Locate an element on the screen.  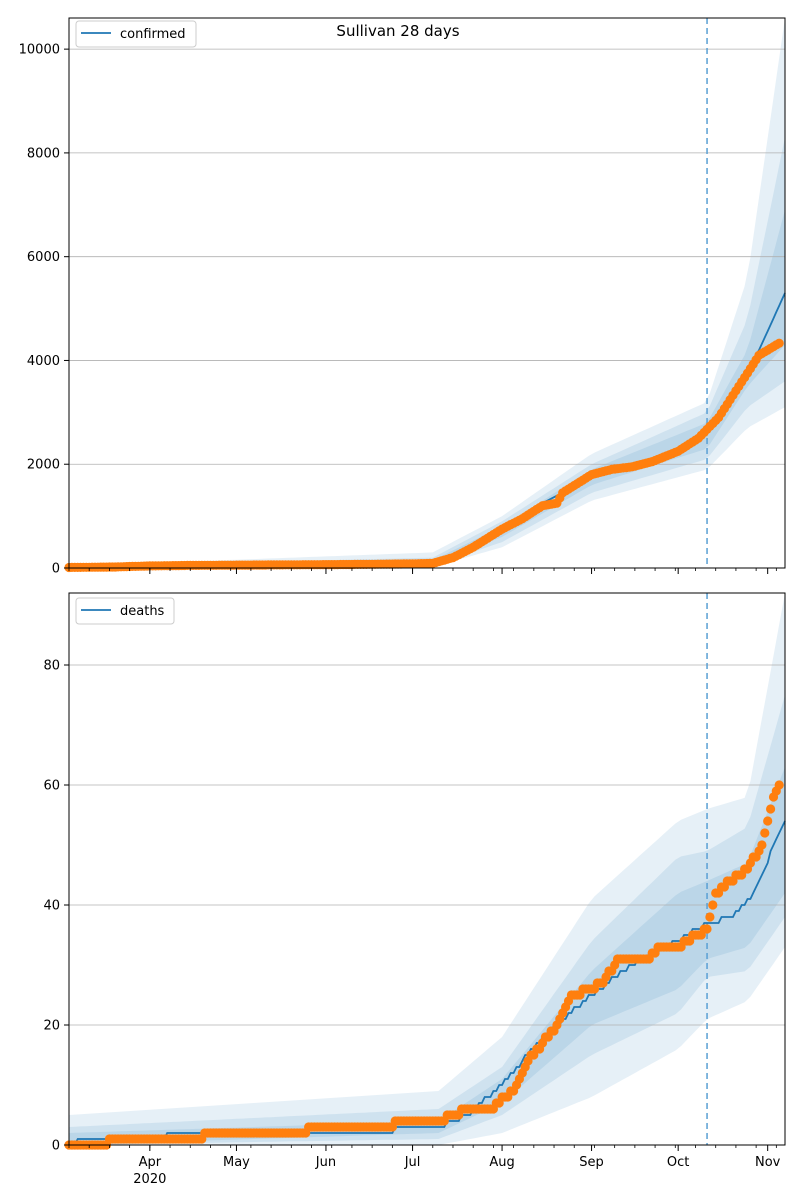
deaths-legend-label: deaths is located at coordinates (142, 611).